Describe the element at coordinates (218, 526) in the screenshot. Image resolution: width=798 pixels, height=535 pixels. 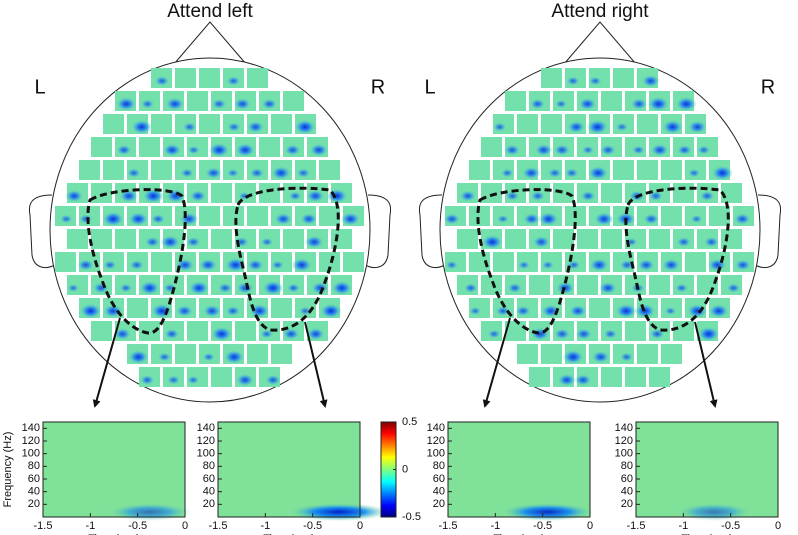
I see `x-tick-label: -1.5` at that location.